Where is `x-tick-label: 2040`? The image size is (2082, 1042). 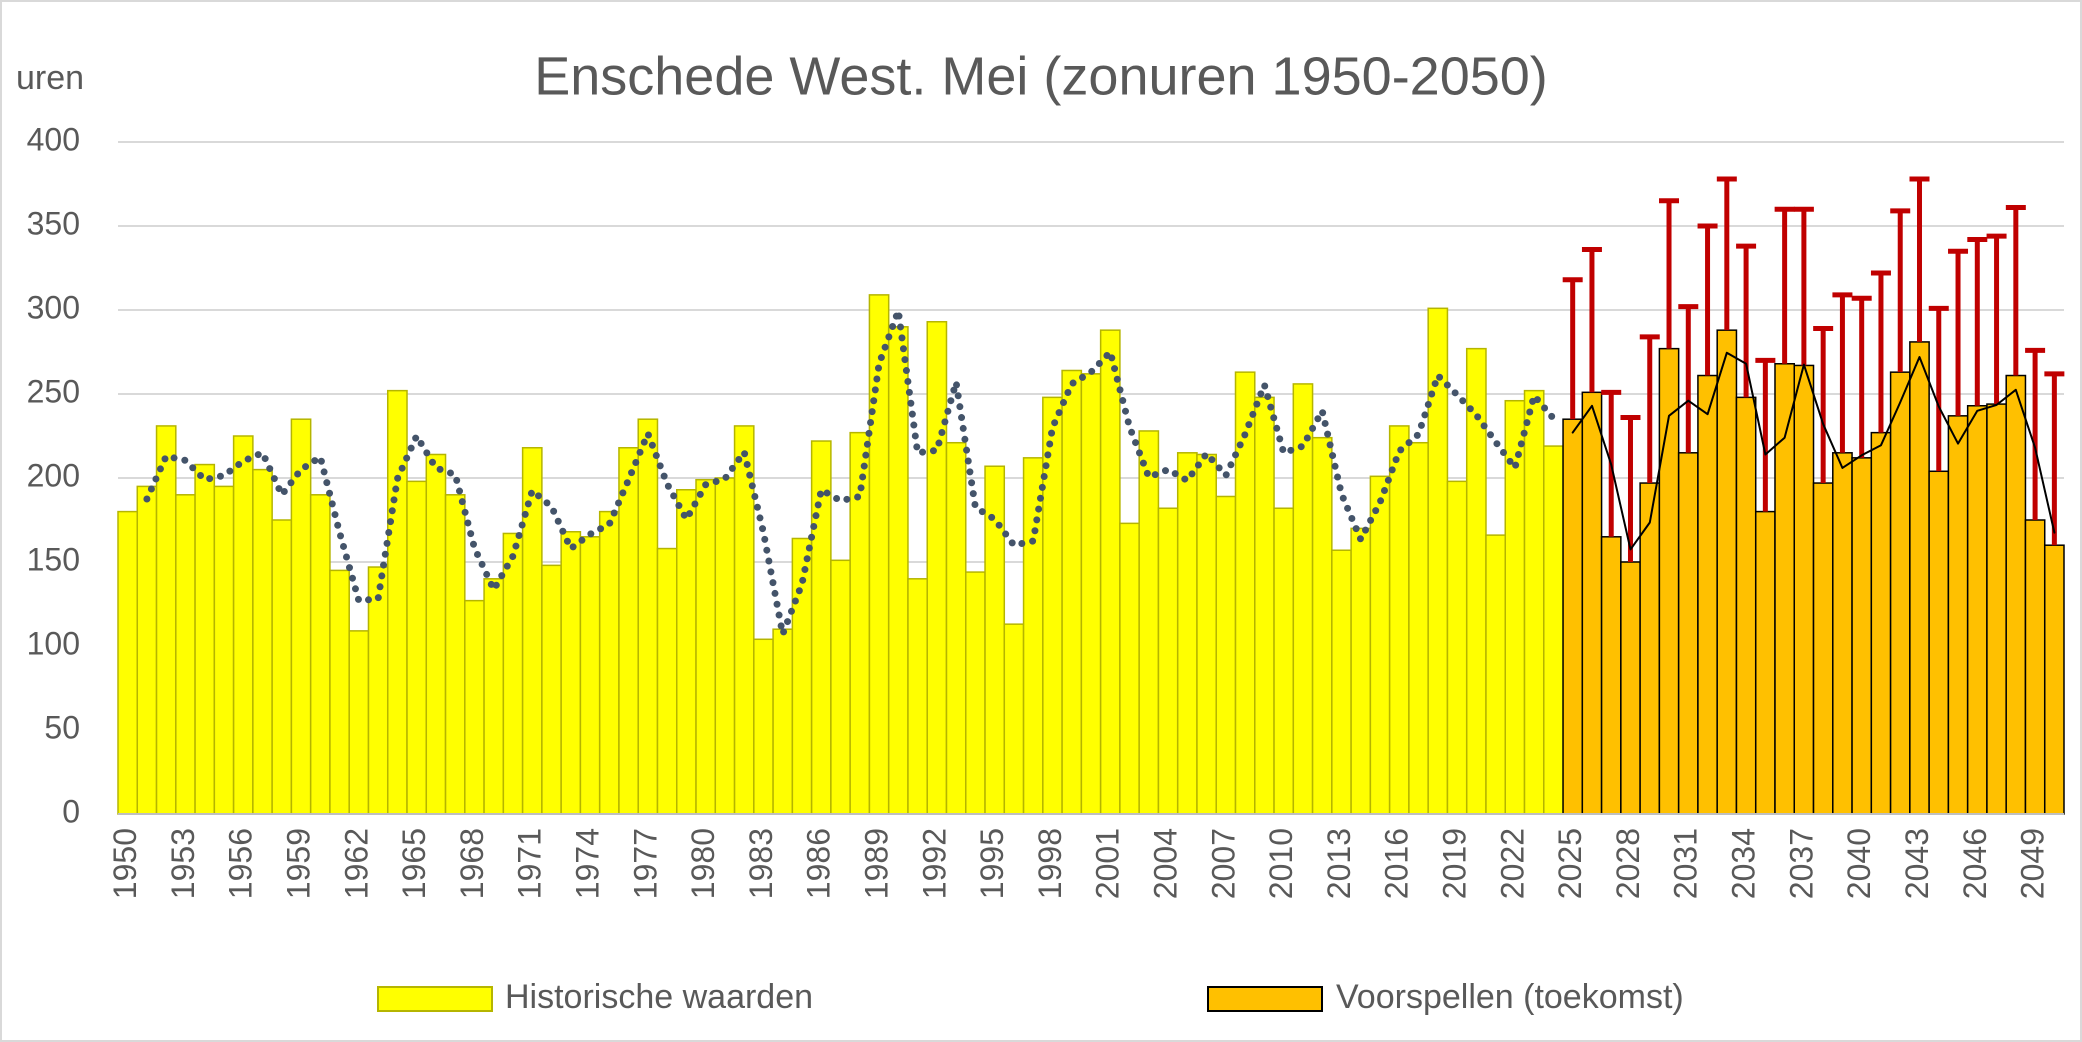 x-tick-label: 2040 is located at coordinates (1859, 863).